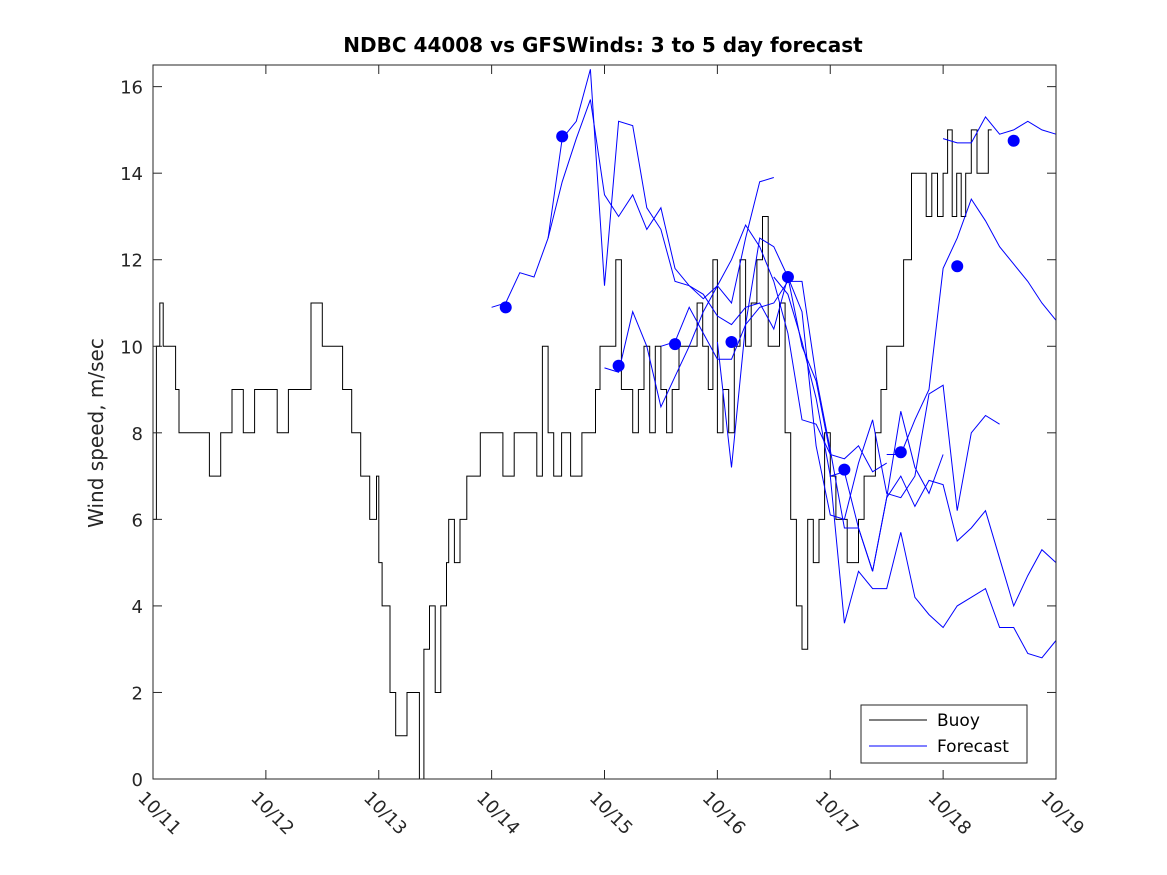 Image resolution: width=1167 pixels, height=875 pixels. I want to click on x-tick-label: 10/11, so click(159, 814).